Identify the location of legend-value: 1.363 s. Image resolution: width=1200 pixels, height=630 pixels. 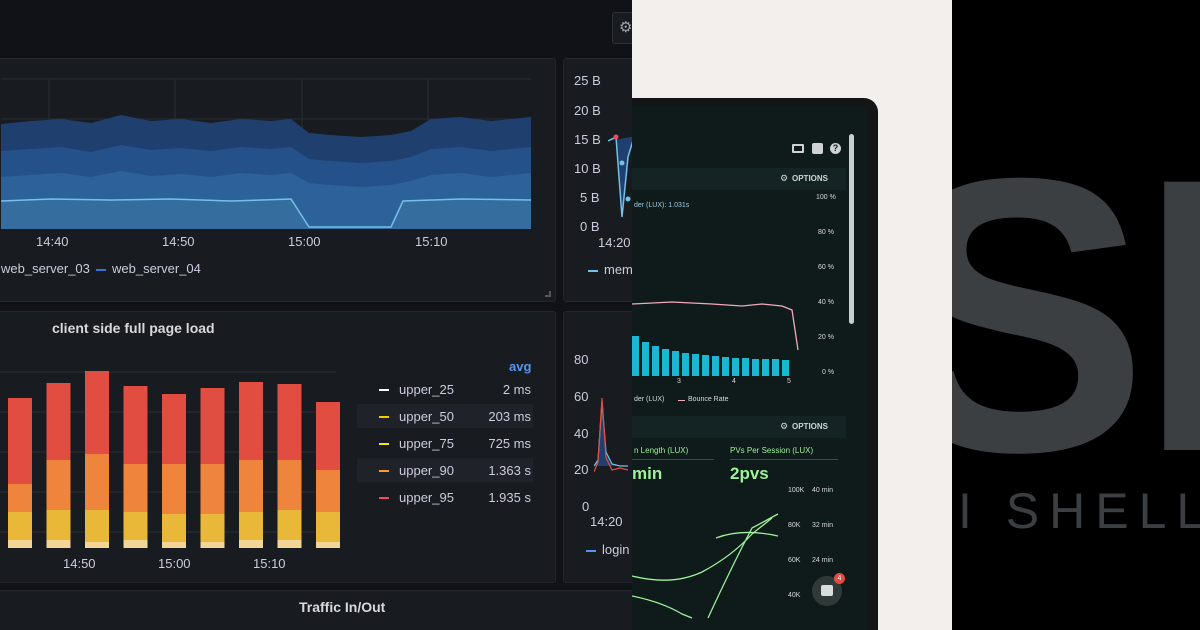
(509, 470).